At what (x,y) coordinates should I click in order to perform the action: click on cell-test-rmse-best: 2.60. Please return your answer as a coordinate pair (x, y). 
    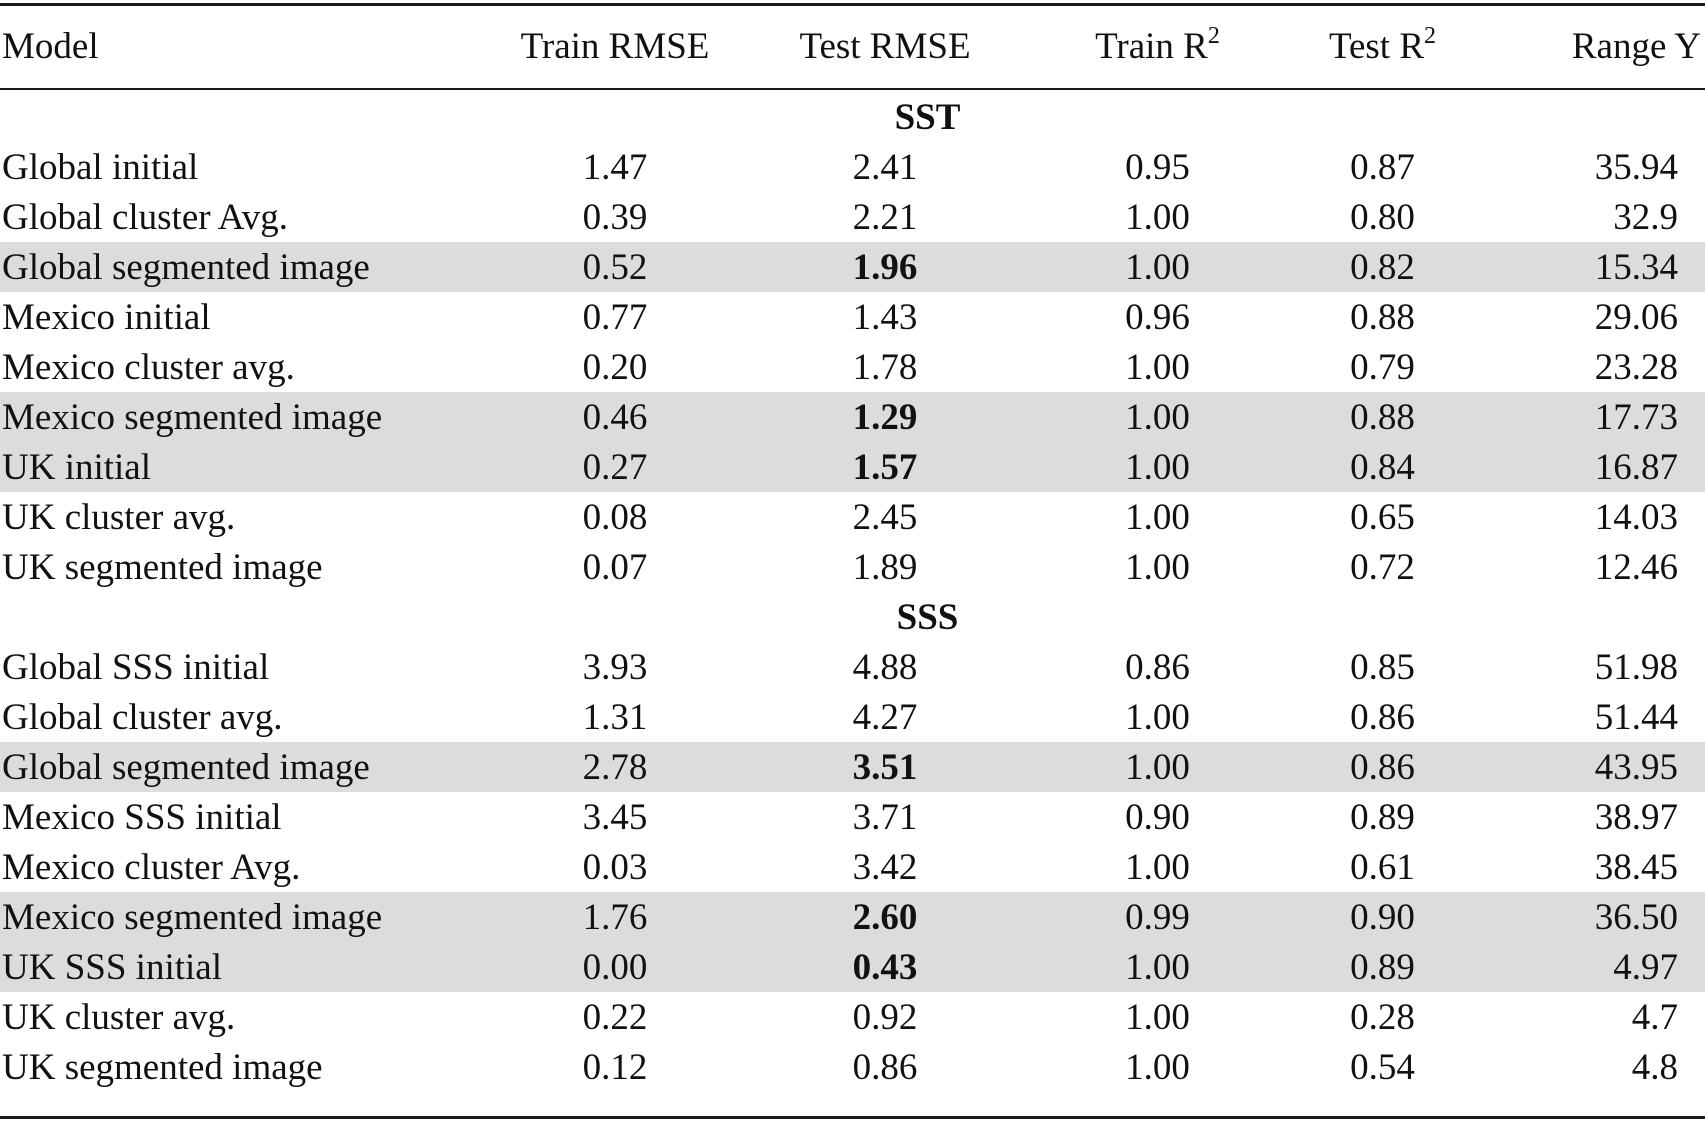
    Looking at the image, I should click on (885, 917).